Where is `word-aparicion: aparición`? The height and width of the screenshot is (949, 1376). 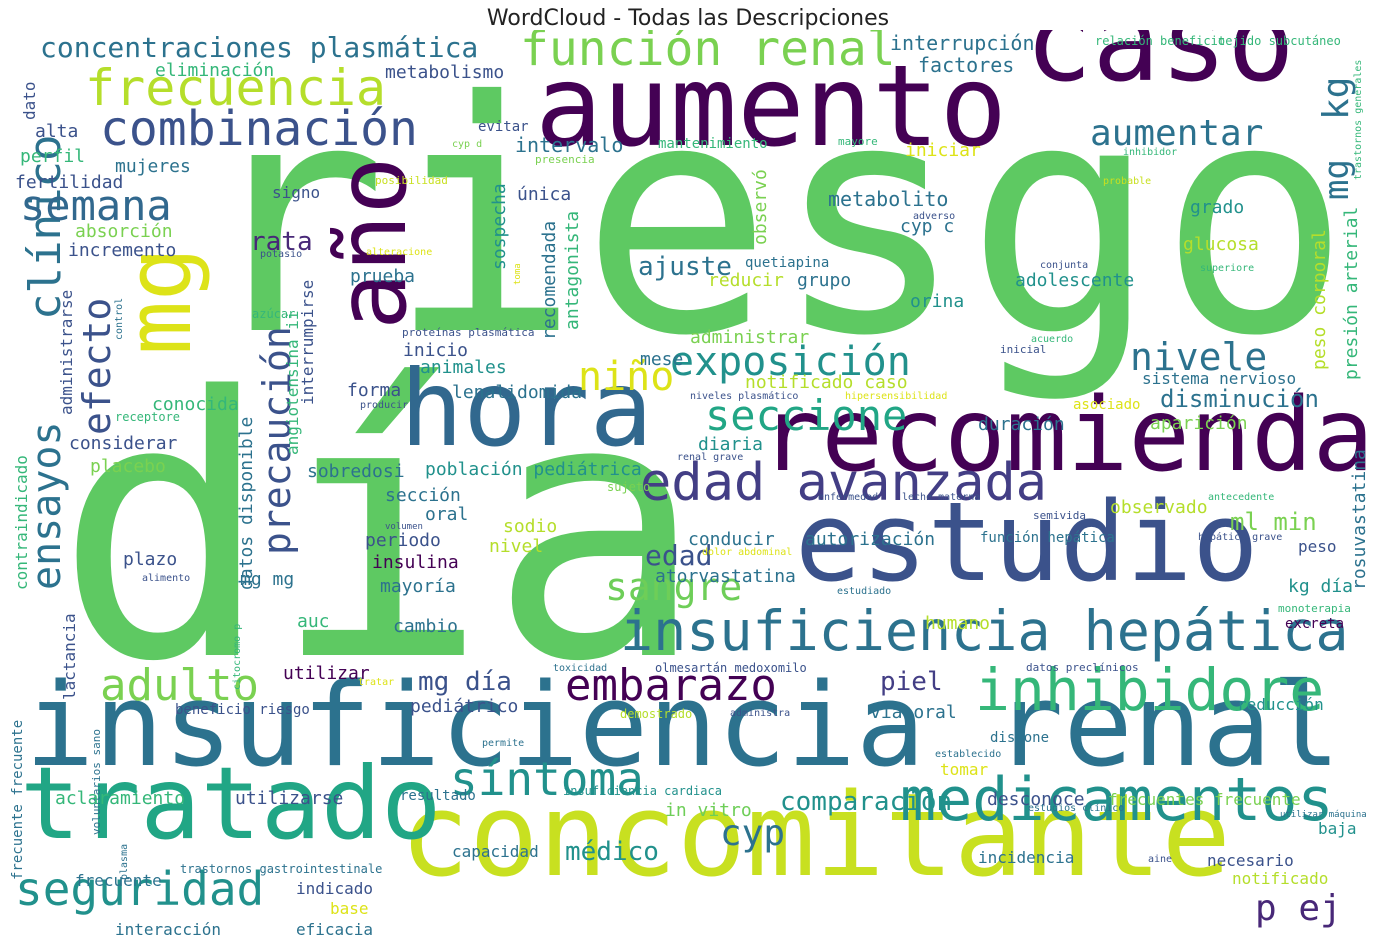
word-aparicion: aparición is located at coordinates (1199, 423).